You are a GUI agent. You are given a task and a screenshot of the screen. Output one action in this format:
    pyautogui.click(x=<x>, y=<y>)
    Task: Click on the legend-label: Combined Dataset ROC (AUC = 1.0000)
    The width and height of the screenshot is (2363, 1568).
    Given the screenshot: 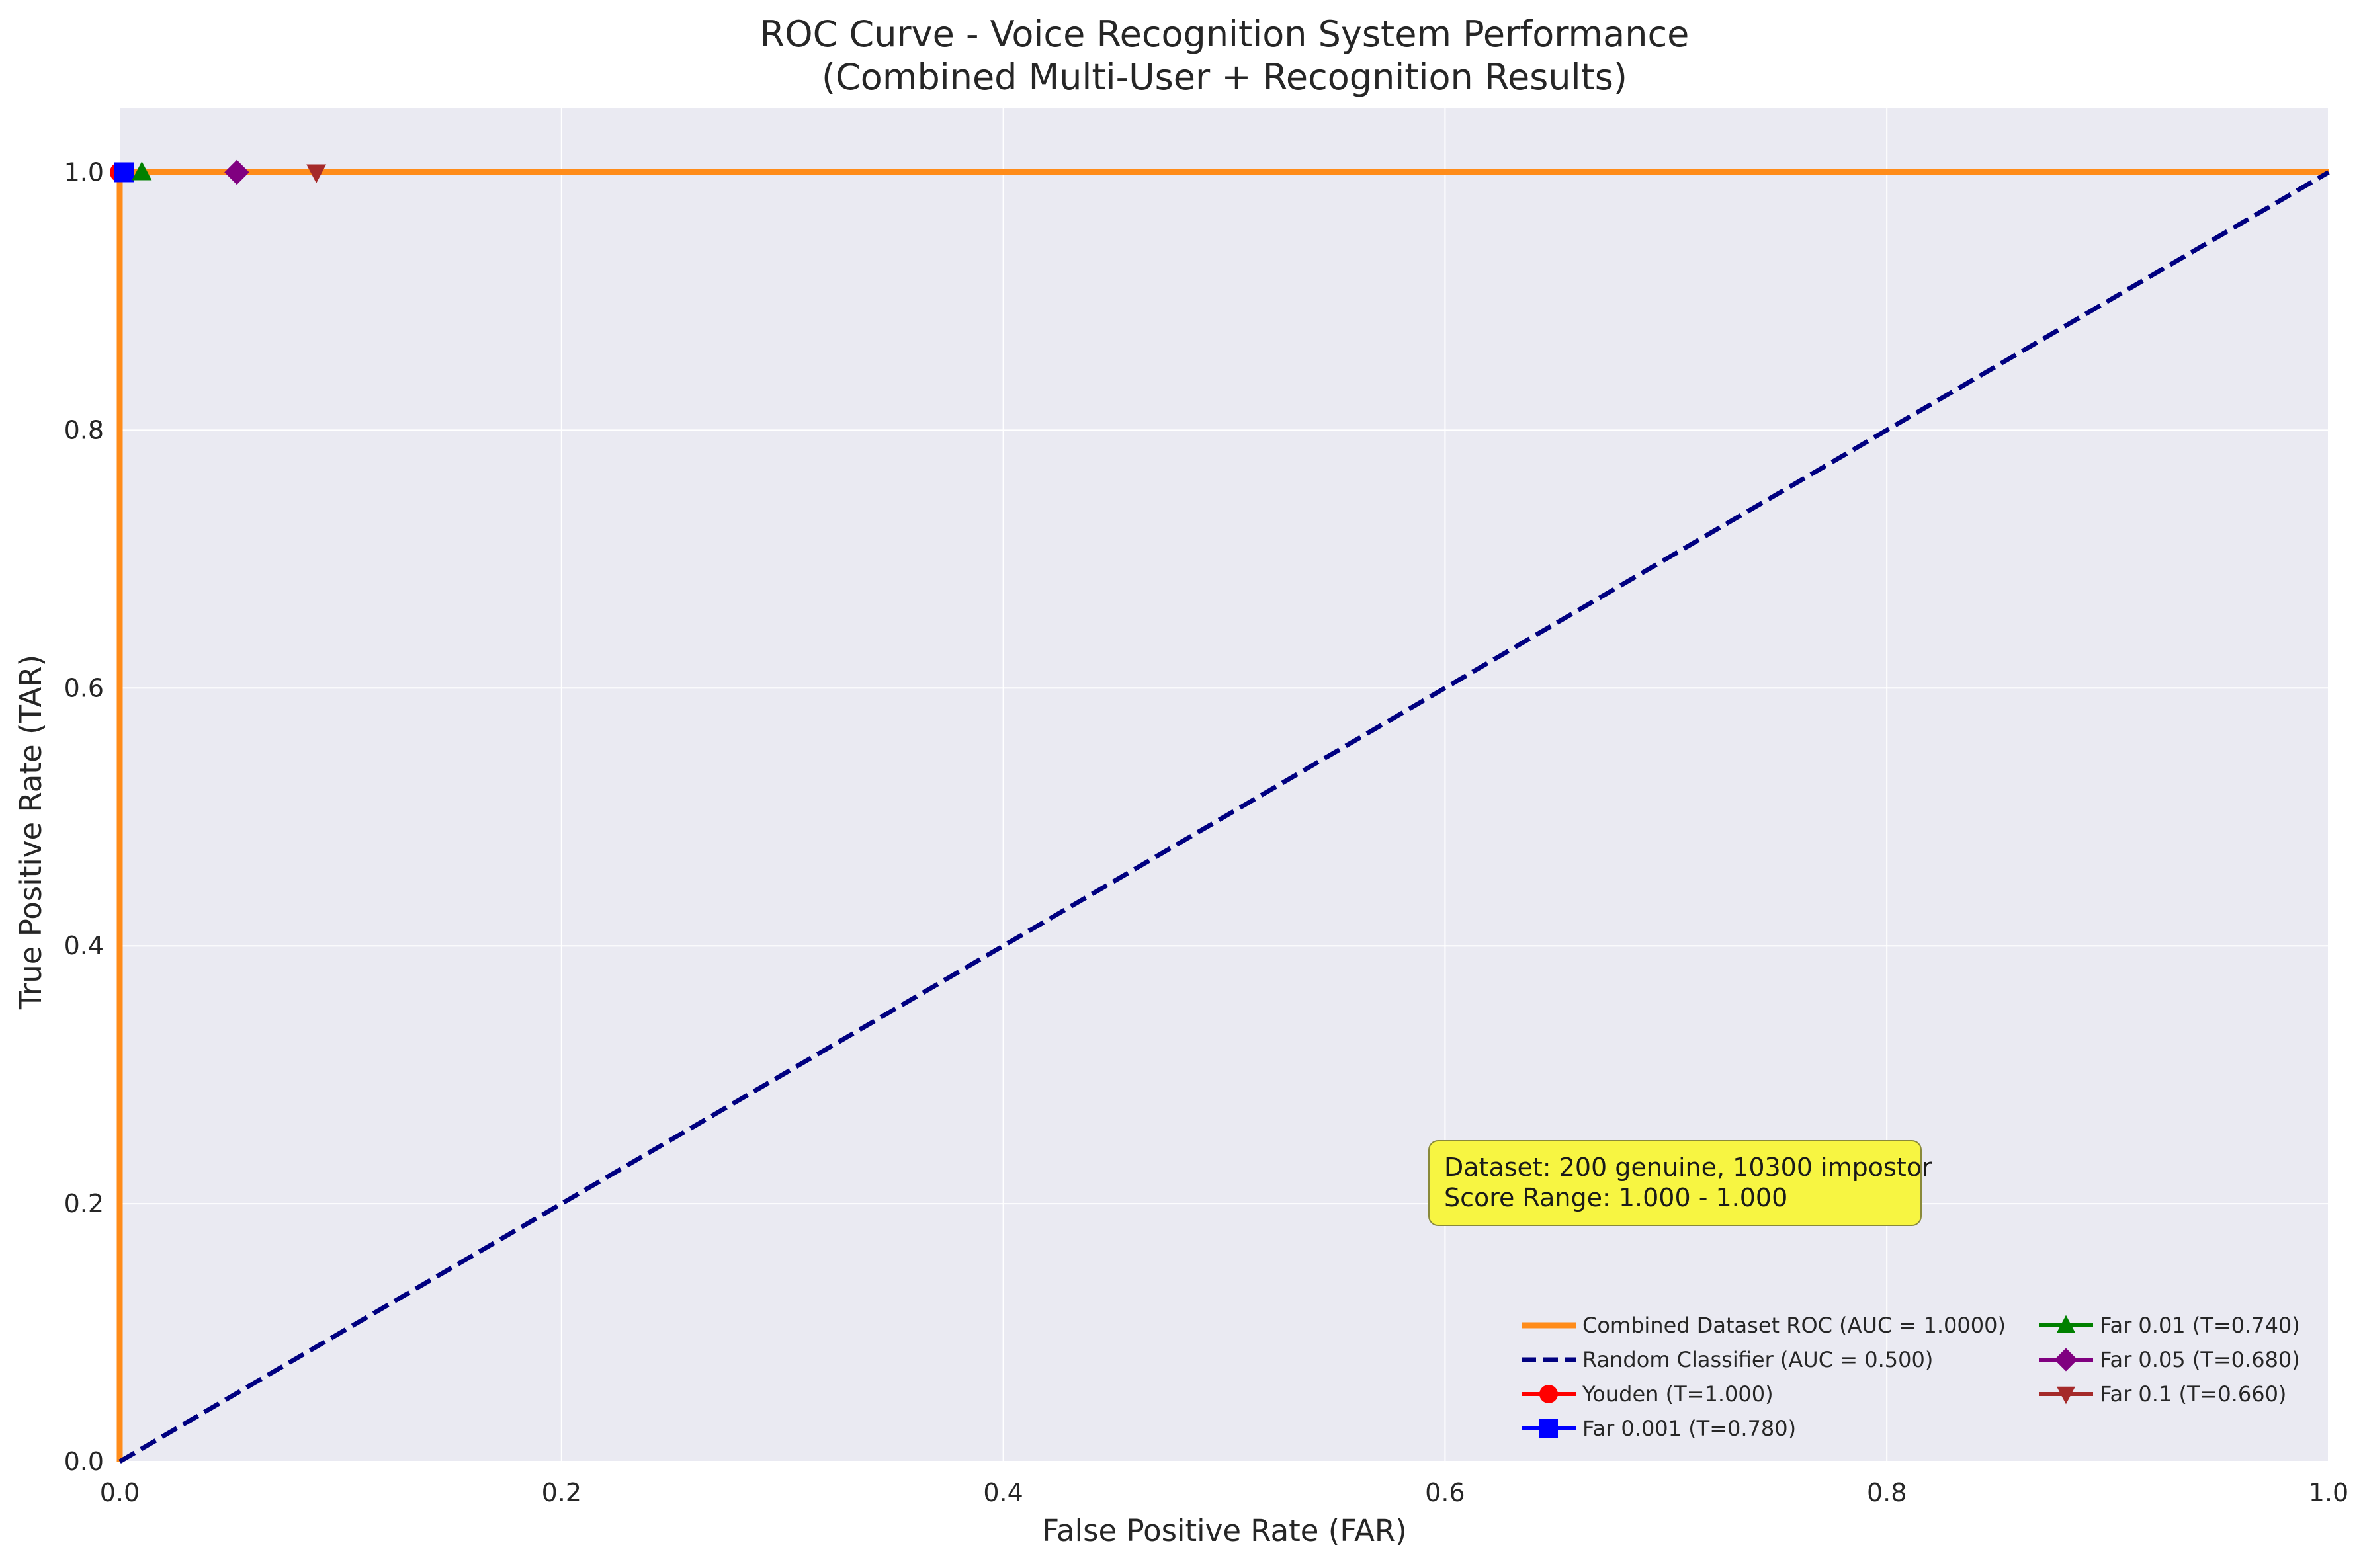 What is the action you would take?
    pyautogui.click(x=1794, y=1325)
    